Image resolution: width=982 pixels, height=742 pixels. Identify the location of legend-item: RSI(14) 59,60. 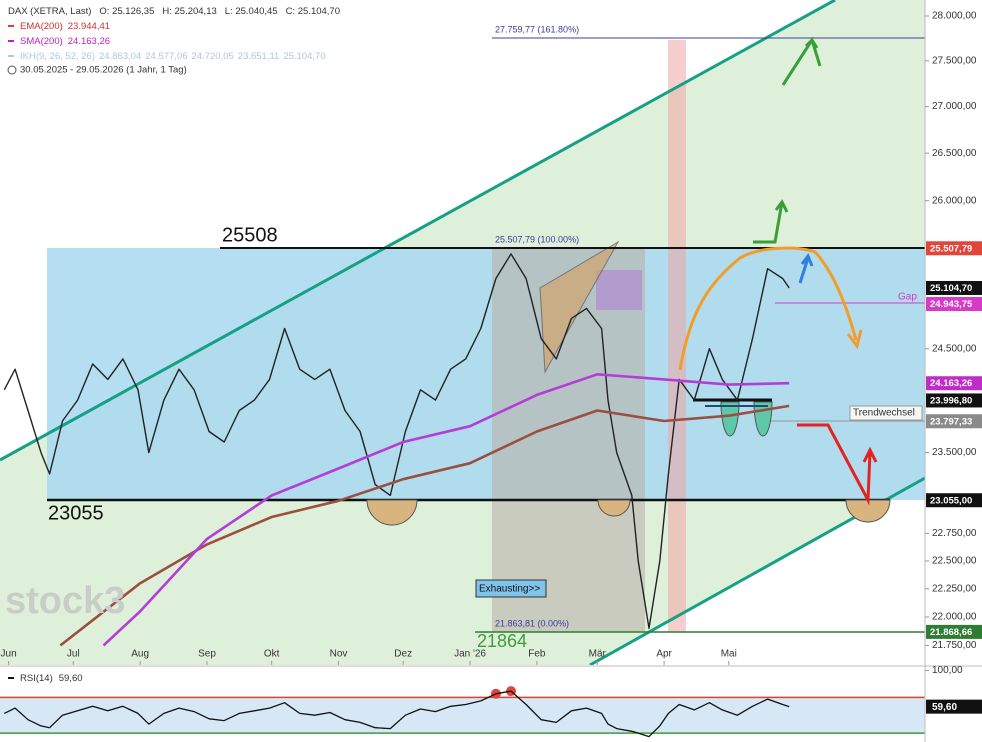
(51, 678).